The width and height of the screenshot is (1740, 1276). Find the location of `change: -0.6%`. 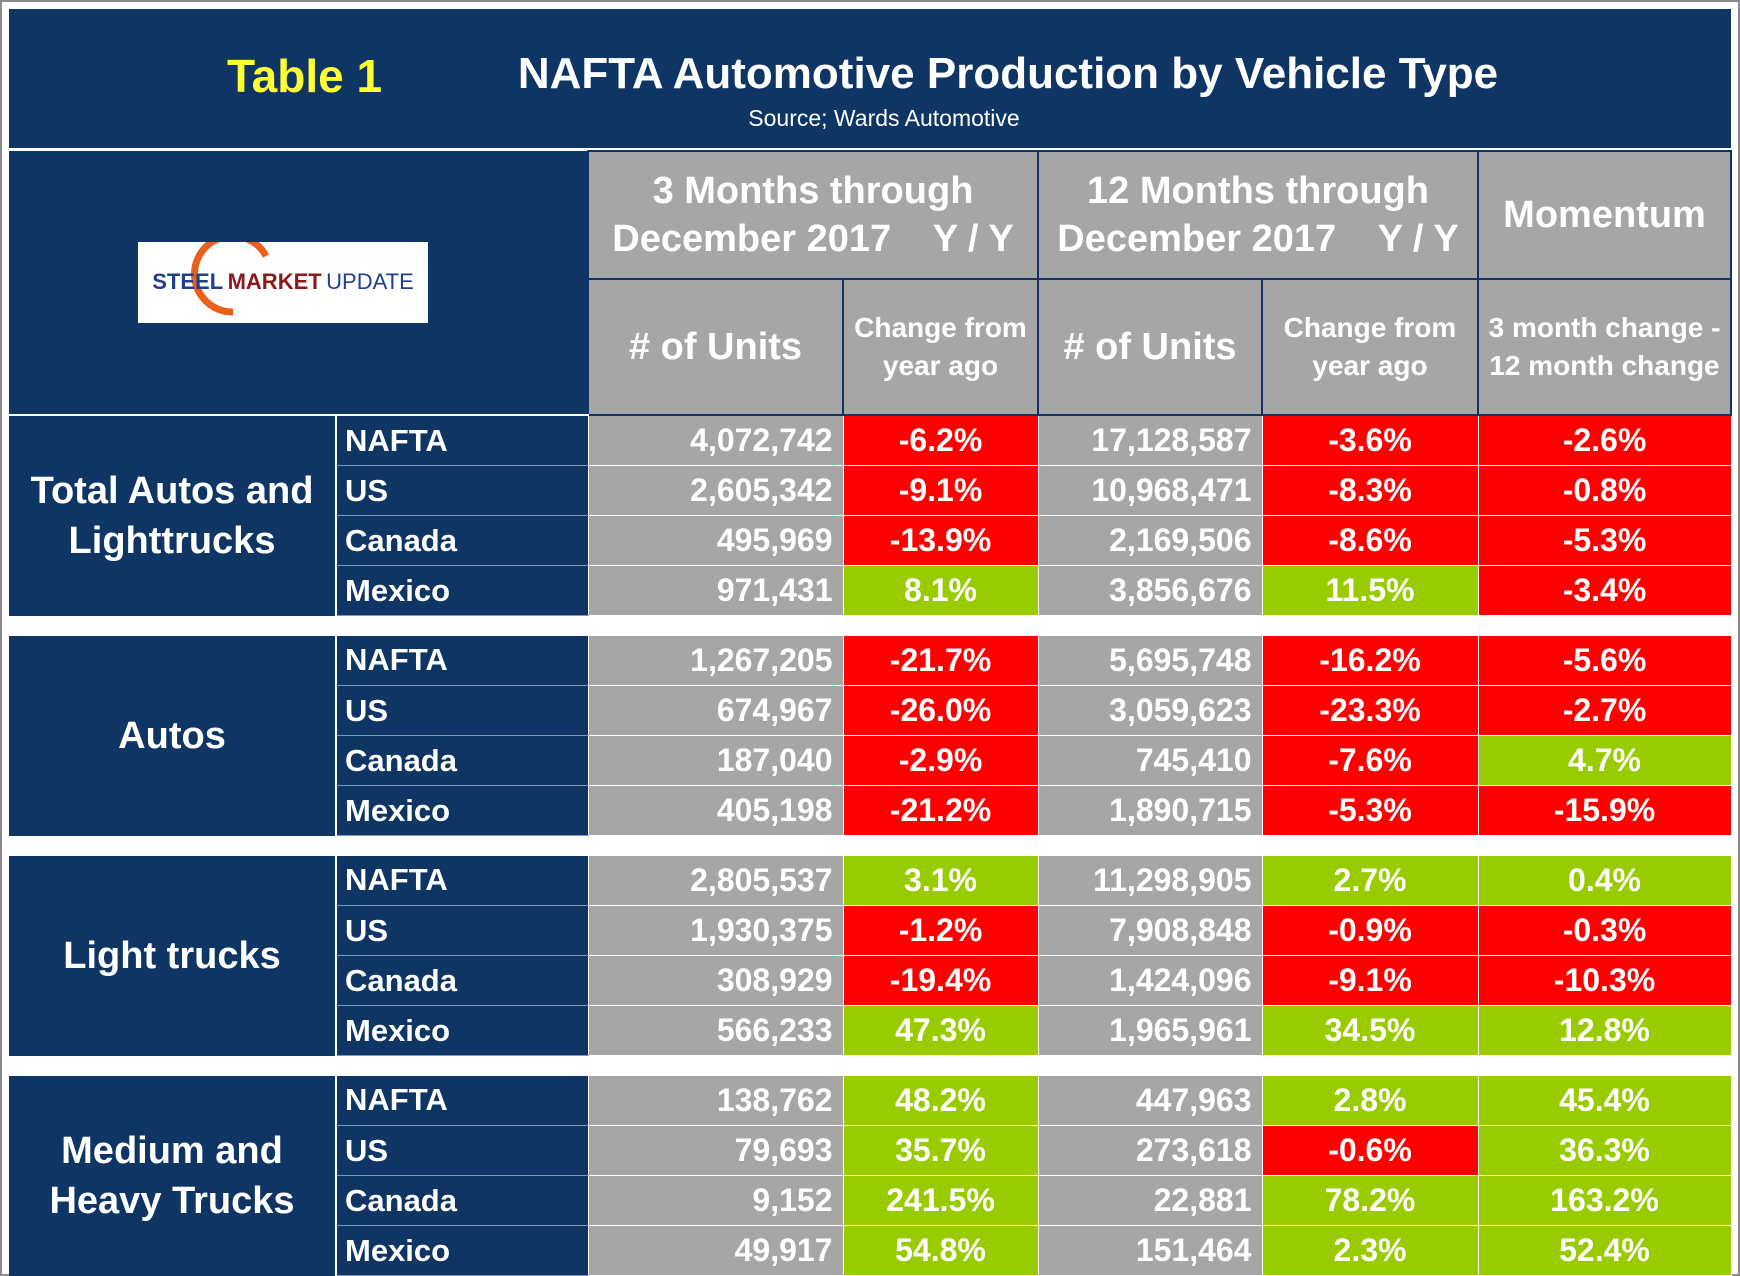

change: -0.6% is located at coordinates (1370, 1150).